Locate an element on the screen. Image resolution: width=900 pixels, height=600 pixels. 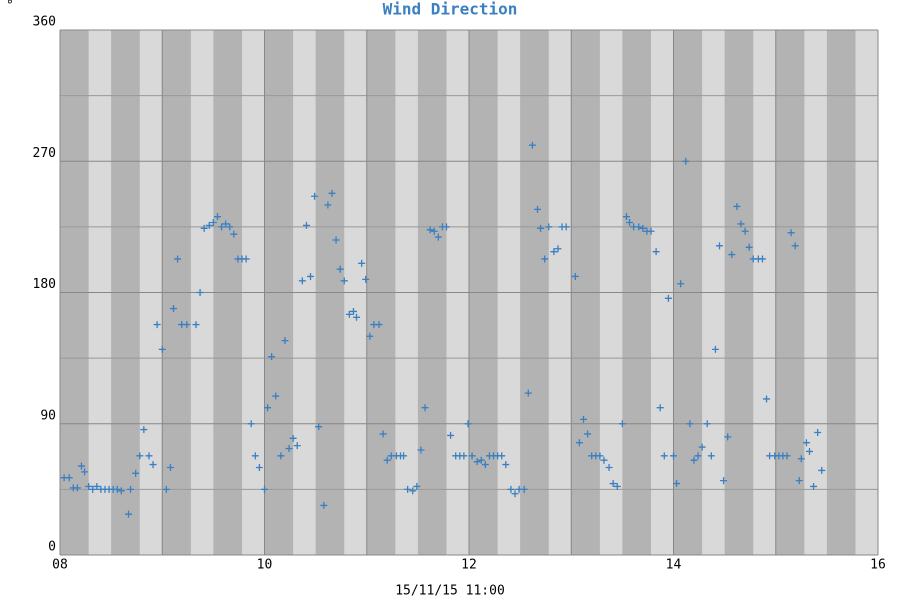
y-tick-label: 360 is located at coordinates (44, 22).